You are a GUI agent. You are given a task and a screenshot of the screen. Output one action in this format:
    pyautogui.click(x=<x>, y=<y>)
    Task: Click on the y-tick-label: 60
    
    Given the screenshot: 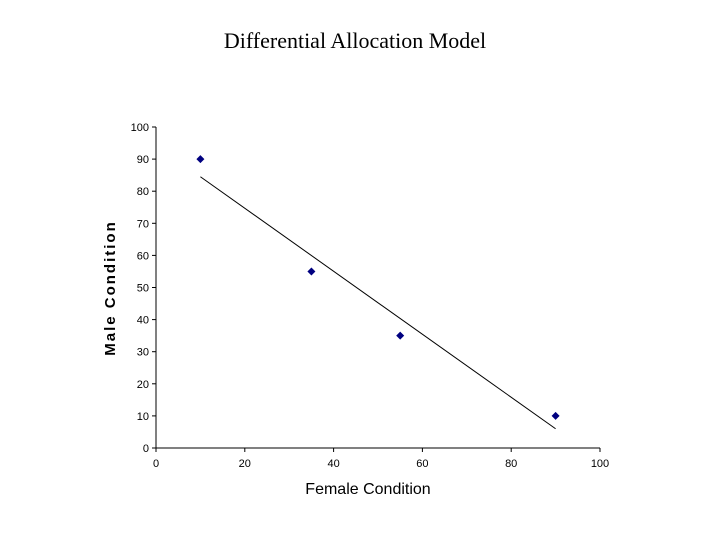 What is the action you would take?
    pyautogui.click(x=143, y=256)
    